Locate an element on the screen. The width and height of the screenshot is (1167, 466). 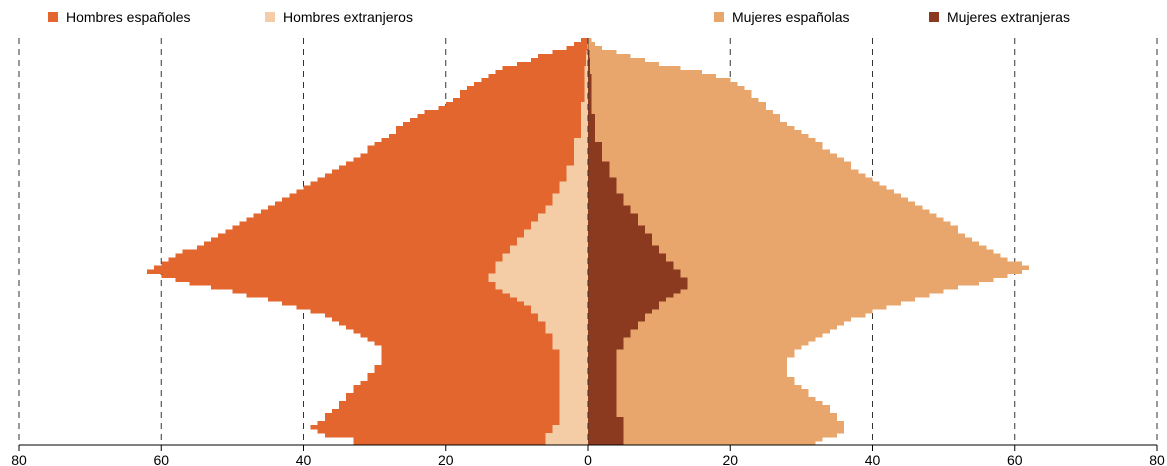
x-tick-label: 20 is located at coordinates (446, 459).